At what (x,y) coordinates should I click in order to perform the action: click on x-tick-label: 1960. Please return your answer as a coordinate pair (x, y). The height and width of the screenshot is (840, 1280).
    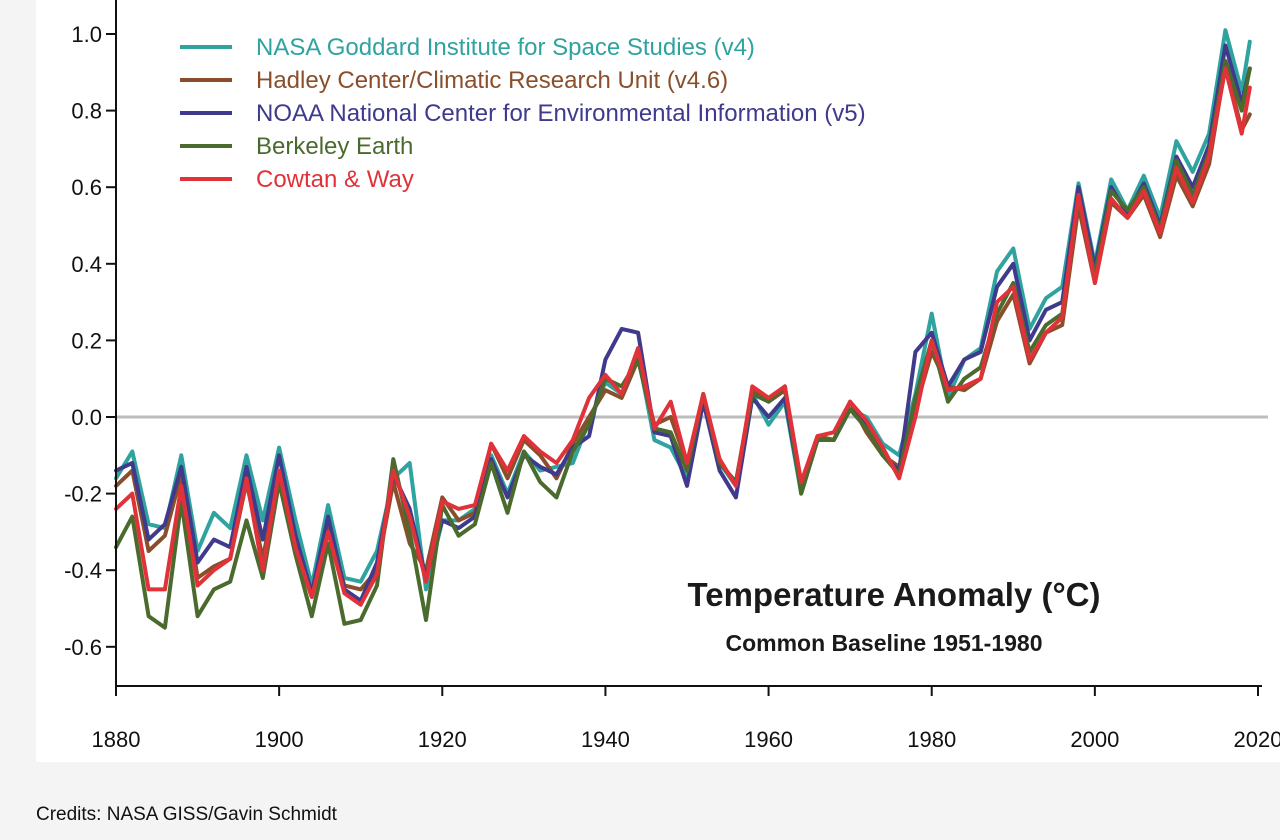
    Looking at the image, I should click on (768, 739).